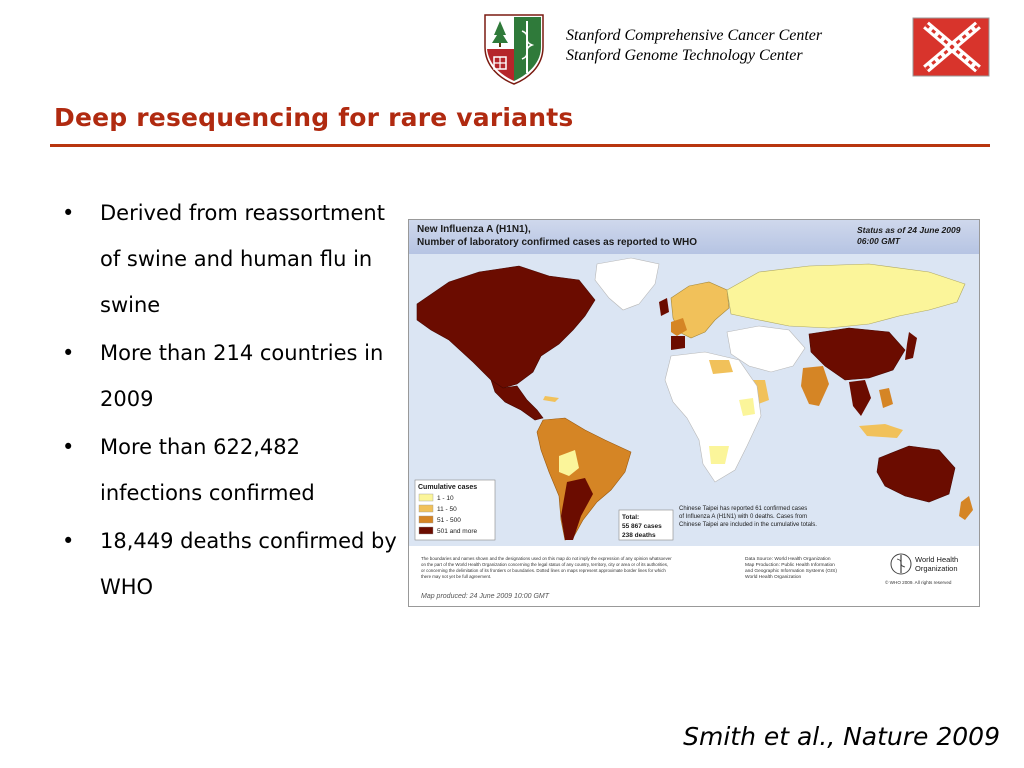 This screenshot has height=768, width=1024. Describe the element at coordinates (514, 49) in the screenshot. I see `stanford-shield-logo` at that location.